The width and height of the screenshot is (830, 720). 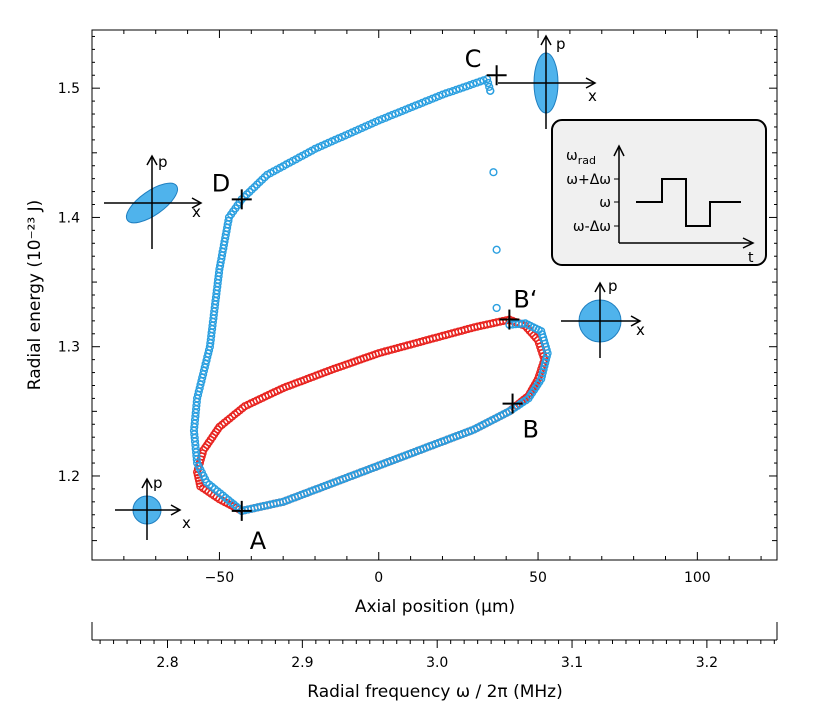 I want to click on y-tick-label: 1.3, so click(x=69, y=348).